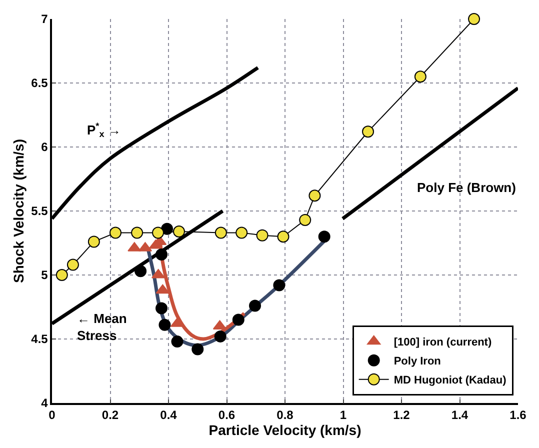 The height and width of the screenshot is (448, 539). What do you see at coordinates (518, 415) in the screenshot?
I see `x-tick-label: 1.6` at bounding box center [518, 415].